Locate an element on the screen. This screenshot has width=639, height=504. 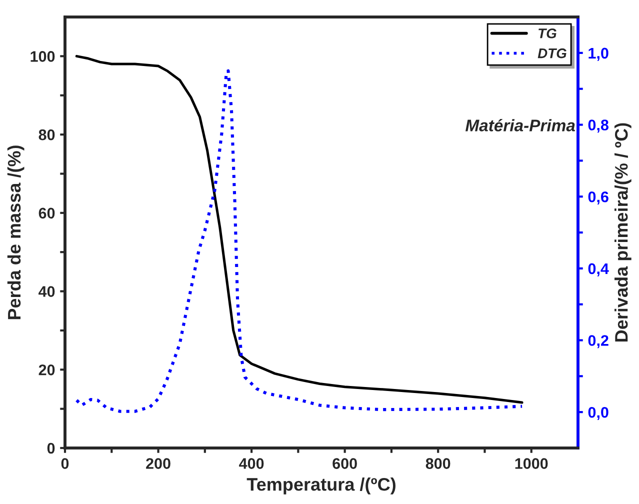
x-tick-label: 800 is located at coordinates (438, 463).